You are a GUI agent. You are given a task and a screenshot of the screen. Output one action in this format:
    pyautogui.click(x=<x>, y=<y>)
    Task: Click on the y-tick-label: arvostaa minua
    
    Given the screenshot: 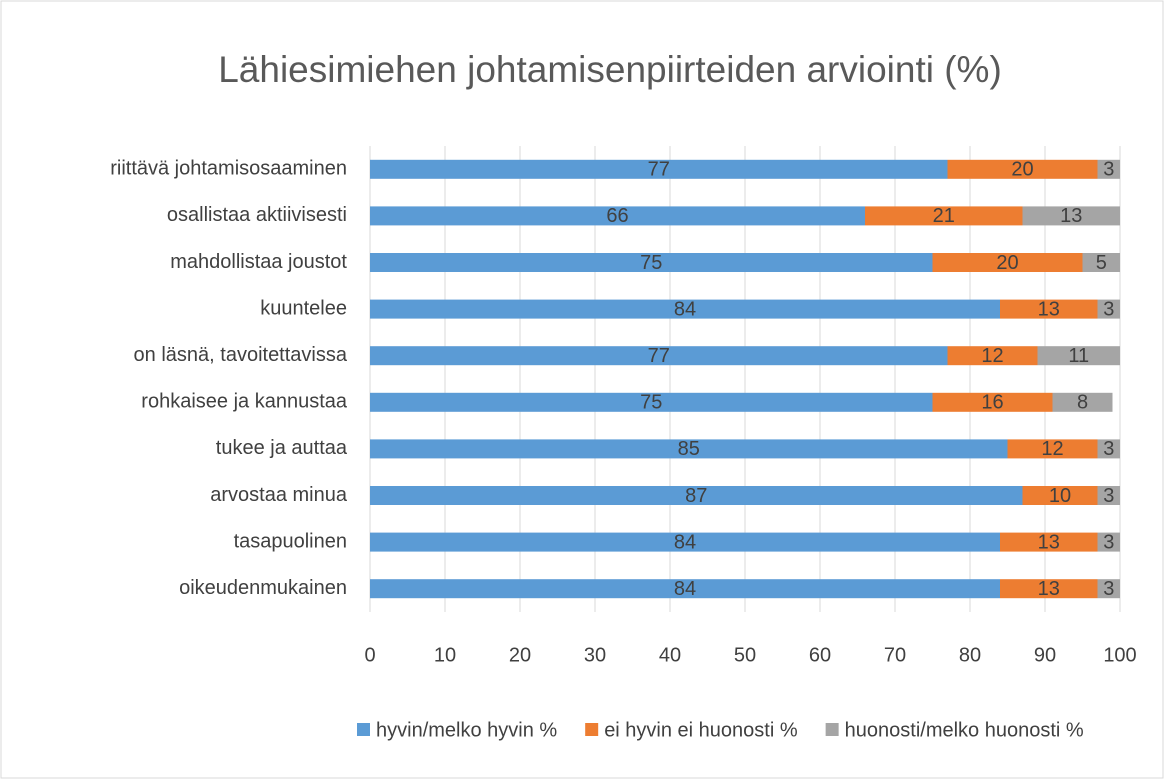 What is the action you would take?
    pyautogui.click(x=279, y=495)
    